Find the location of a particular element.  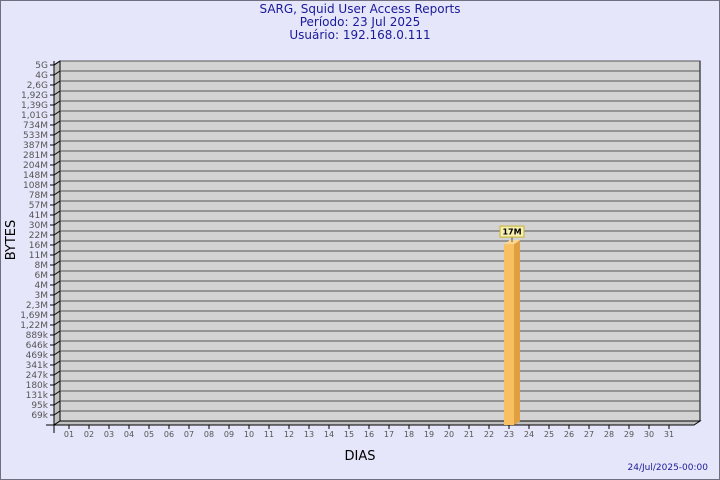

x-tick-label: 09 is located at coordinates (229, 434).